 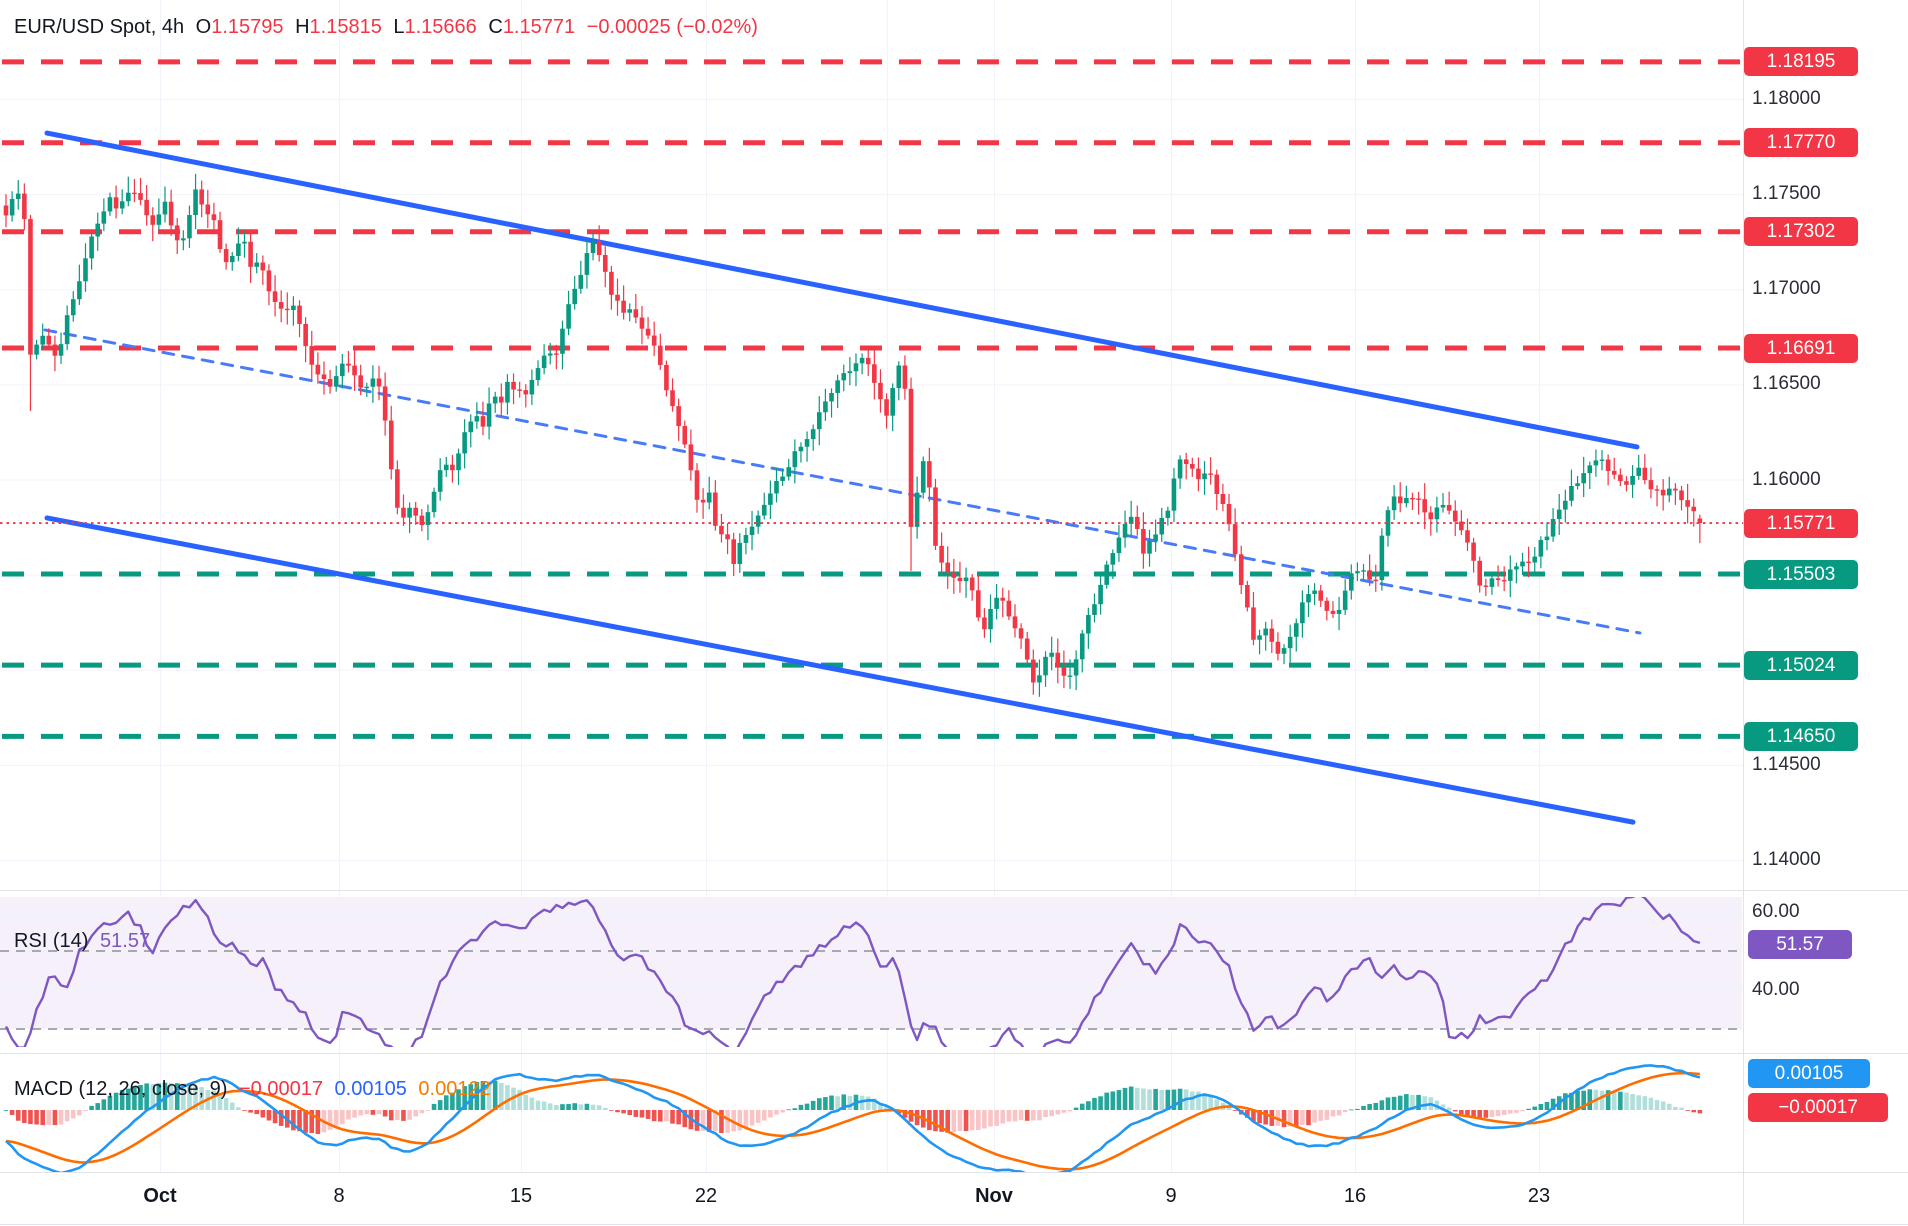 What do you see at coordinates (51, 941) in the screenshot?
I see `rsi-title: RSI (14)` at bounding box center [51, 941].